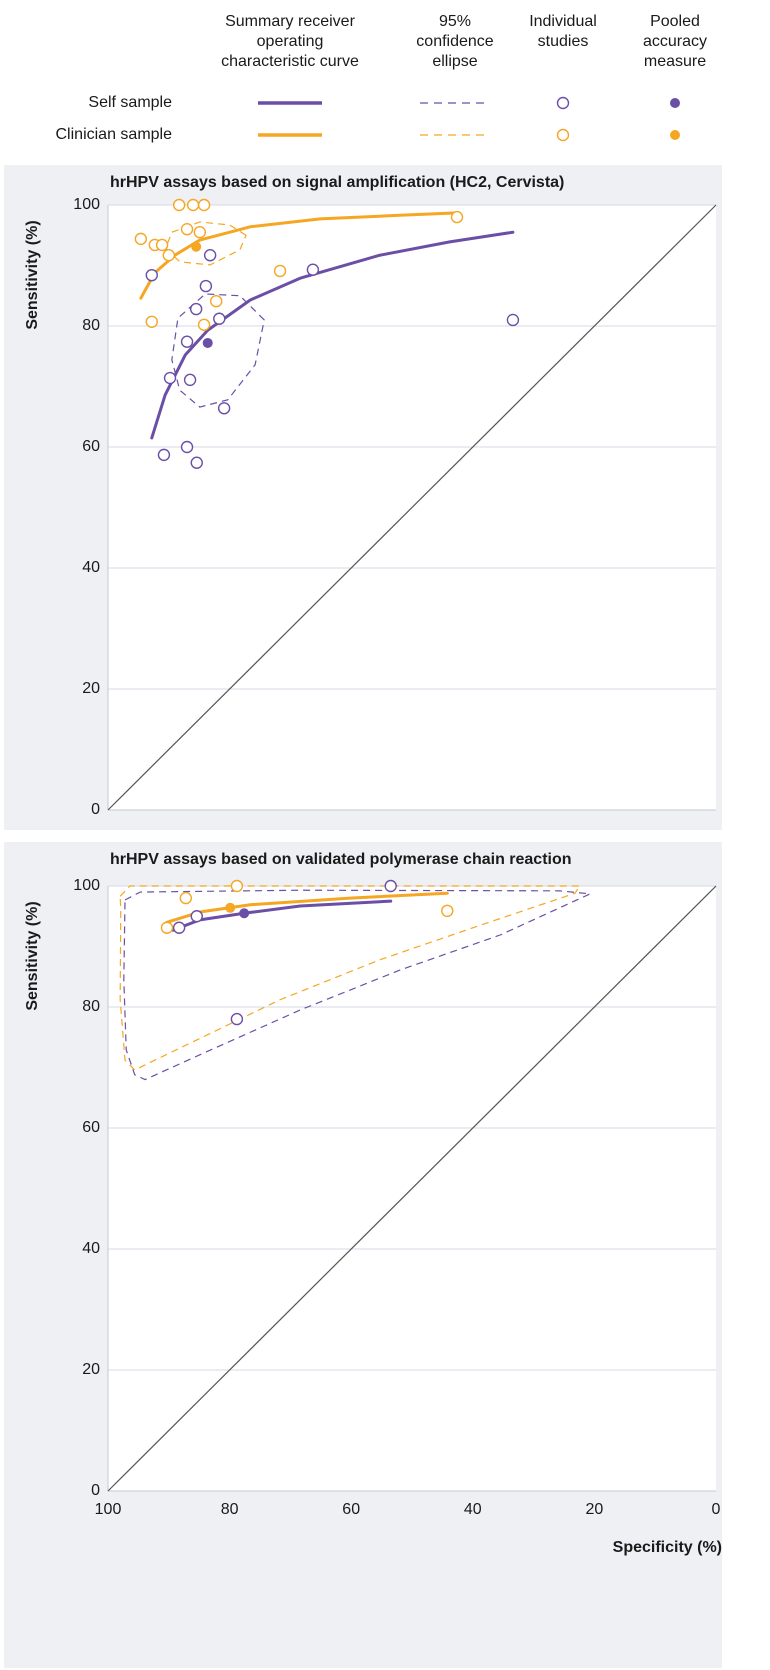 This screenshot has width=770, height=1670. What do you see at coordinates (454, 61) in the screenshot?
I see `legend-header: ellipse` at bounding box center [454, 61].